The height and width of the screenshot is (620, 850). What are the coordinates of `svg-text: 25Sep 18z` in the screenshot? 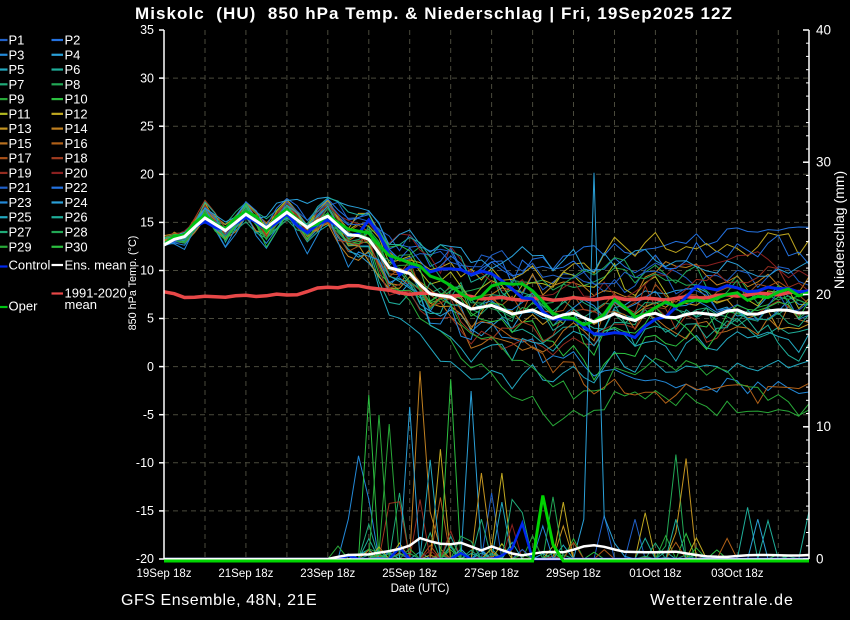 It's located at (409, 574).